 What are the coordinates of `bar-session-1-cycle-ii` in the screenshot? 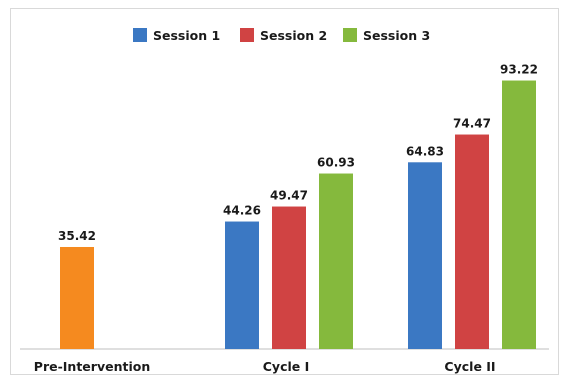 It's located at (425, 255).